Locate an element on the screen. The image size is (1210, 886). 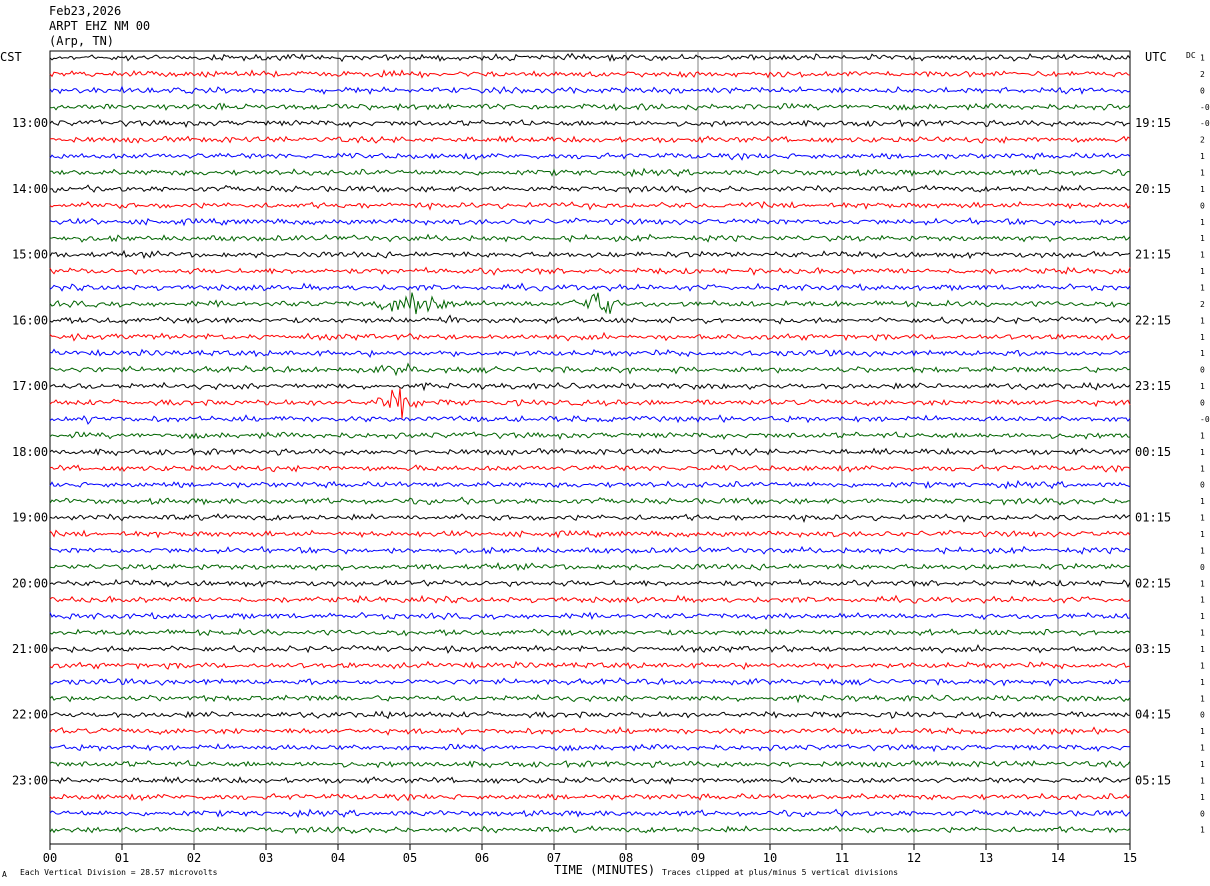
x-tick-label: 07 is located at coordinates (554, 858).